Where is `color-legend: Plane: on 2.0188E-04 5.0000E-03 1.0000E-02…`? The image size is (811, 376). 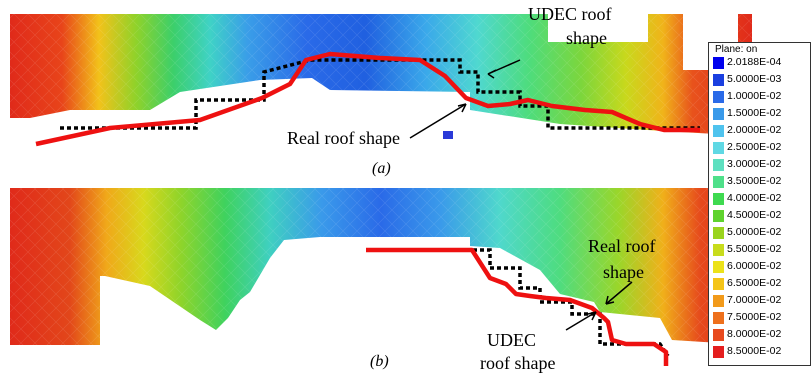 color-legend: Plane: on 2.0188E-04 5.0000E-03 1.0000E-02… is located at coordinates (759, 204).